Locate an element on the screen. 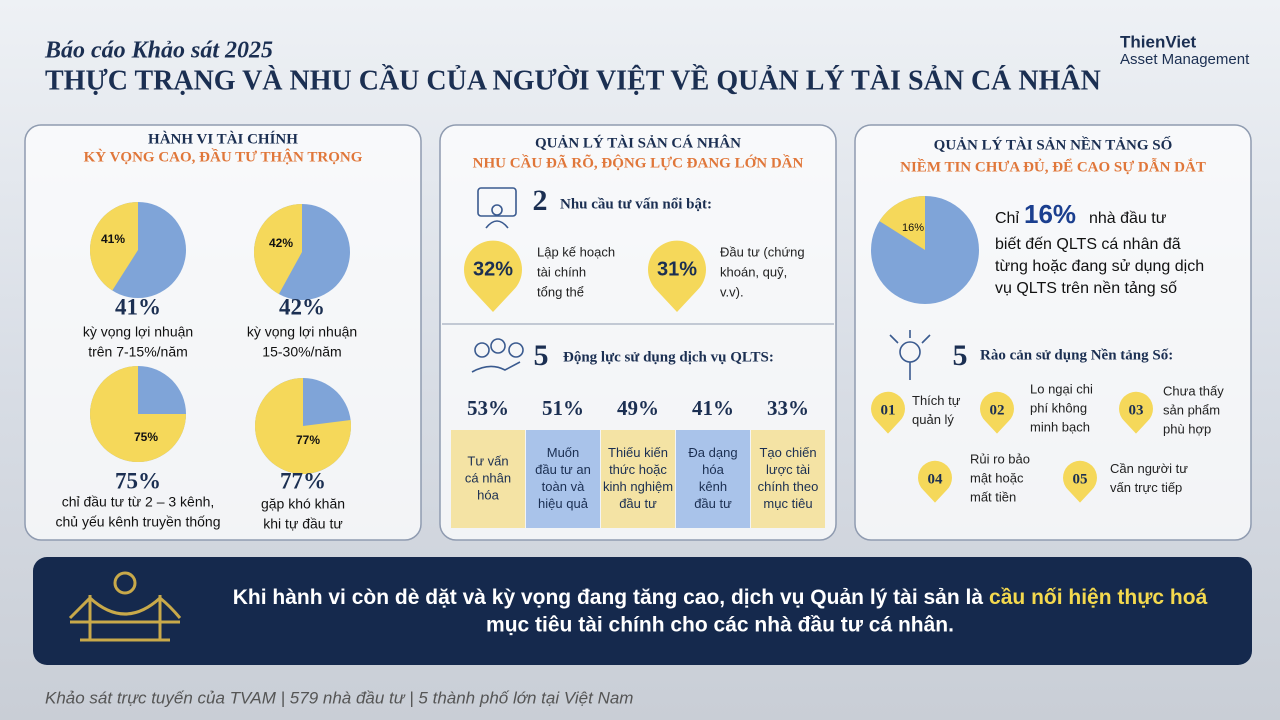 Image resolution: width=1280 pixels, height=720 pixels. driver-text: kênh is located at coordinates (713, 486).